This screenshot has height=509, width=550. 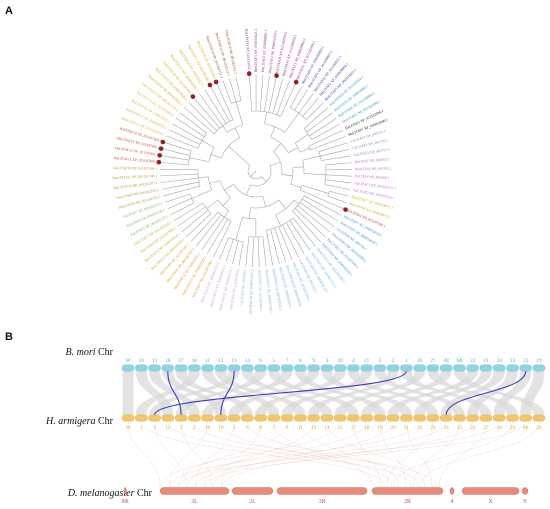 What do you see at coordinates (260, 291) in the screenshot?
I see `tree-leaf-label: HaLITAF5 XP_021187394.1` at bounding box center [260, 291].